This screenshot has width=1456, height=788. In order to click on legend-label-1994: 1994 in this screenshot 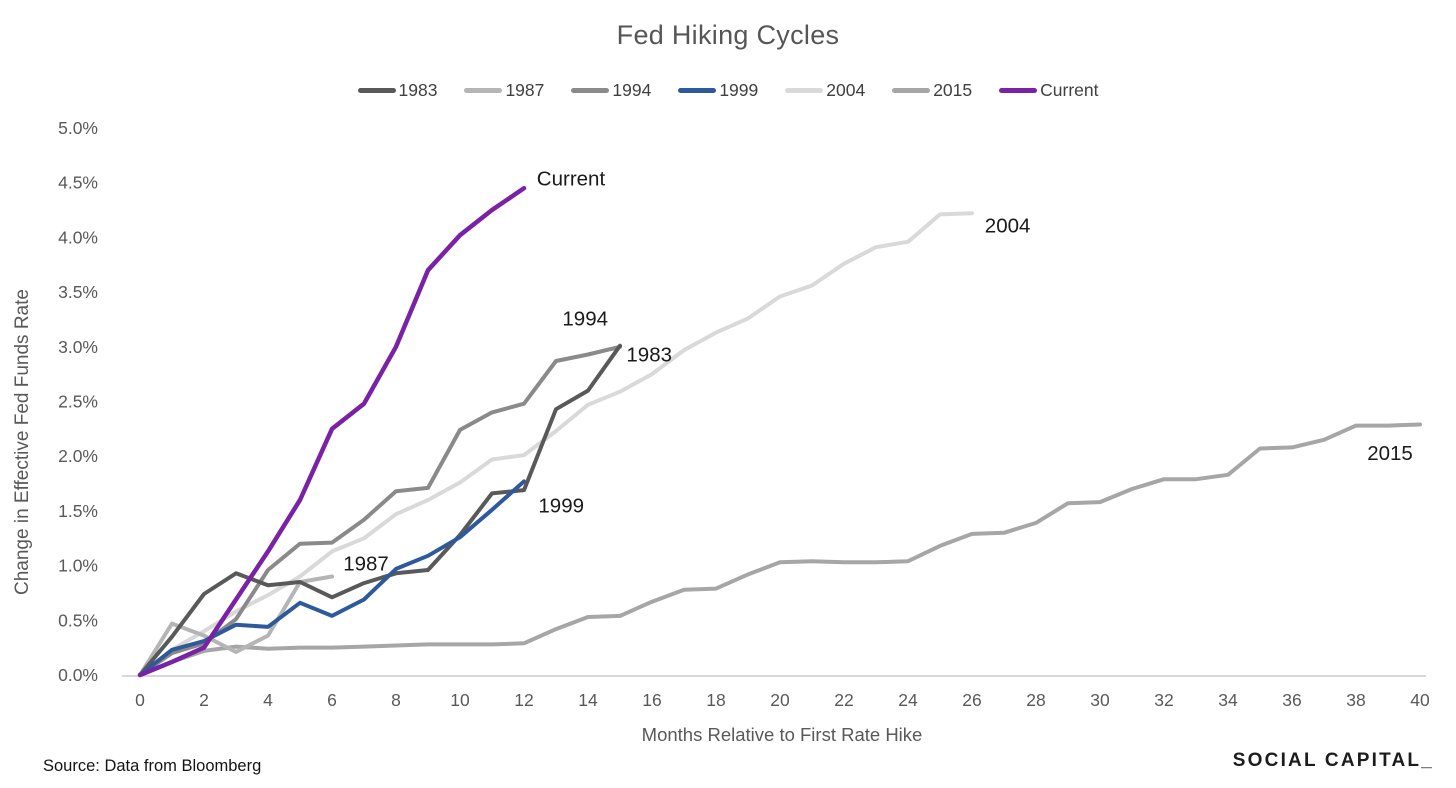, I will do `click(632, 90)`.